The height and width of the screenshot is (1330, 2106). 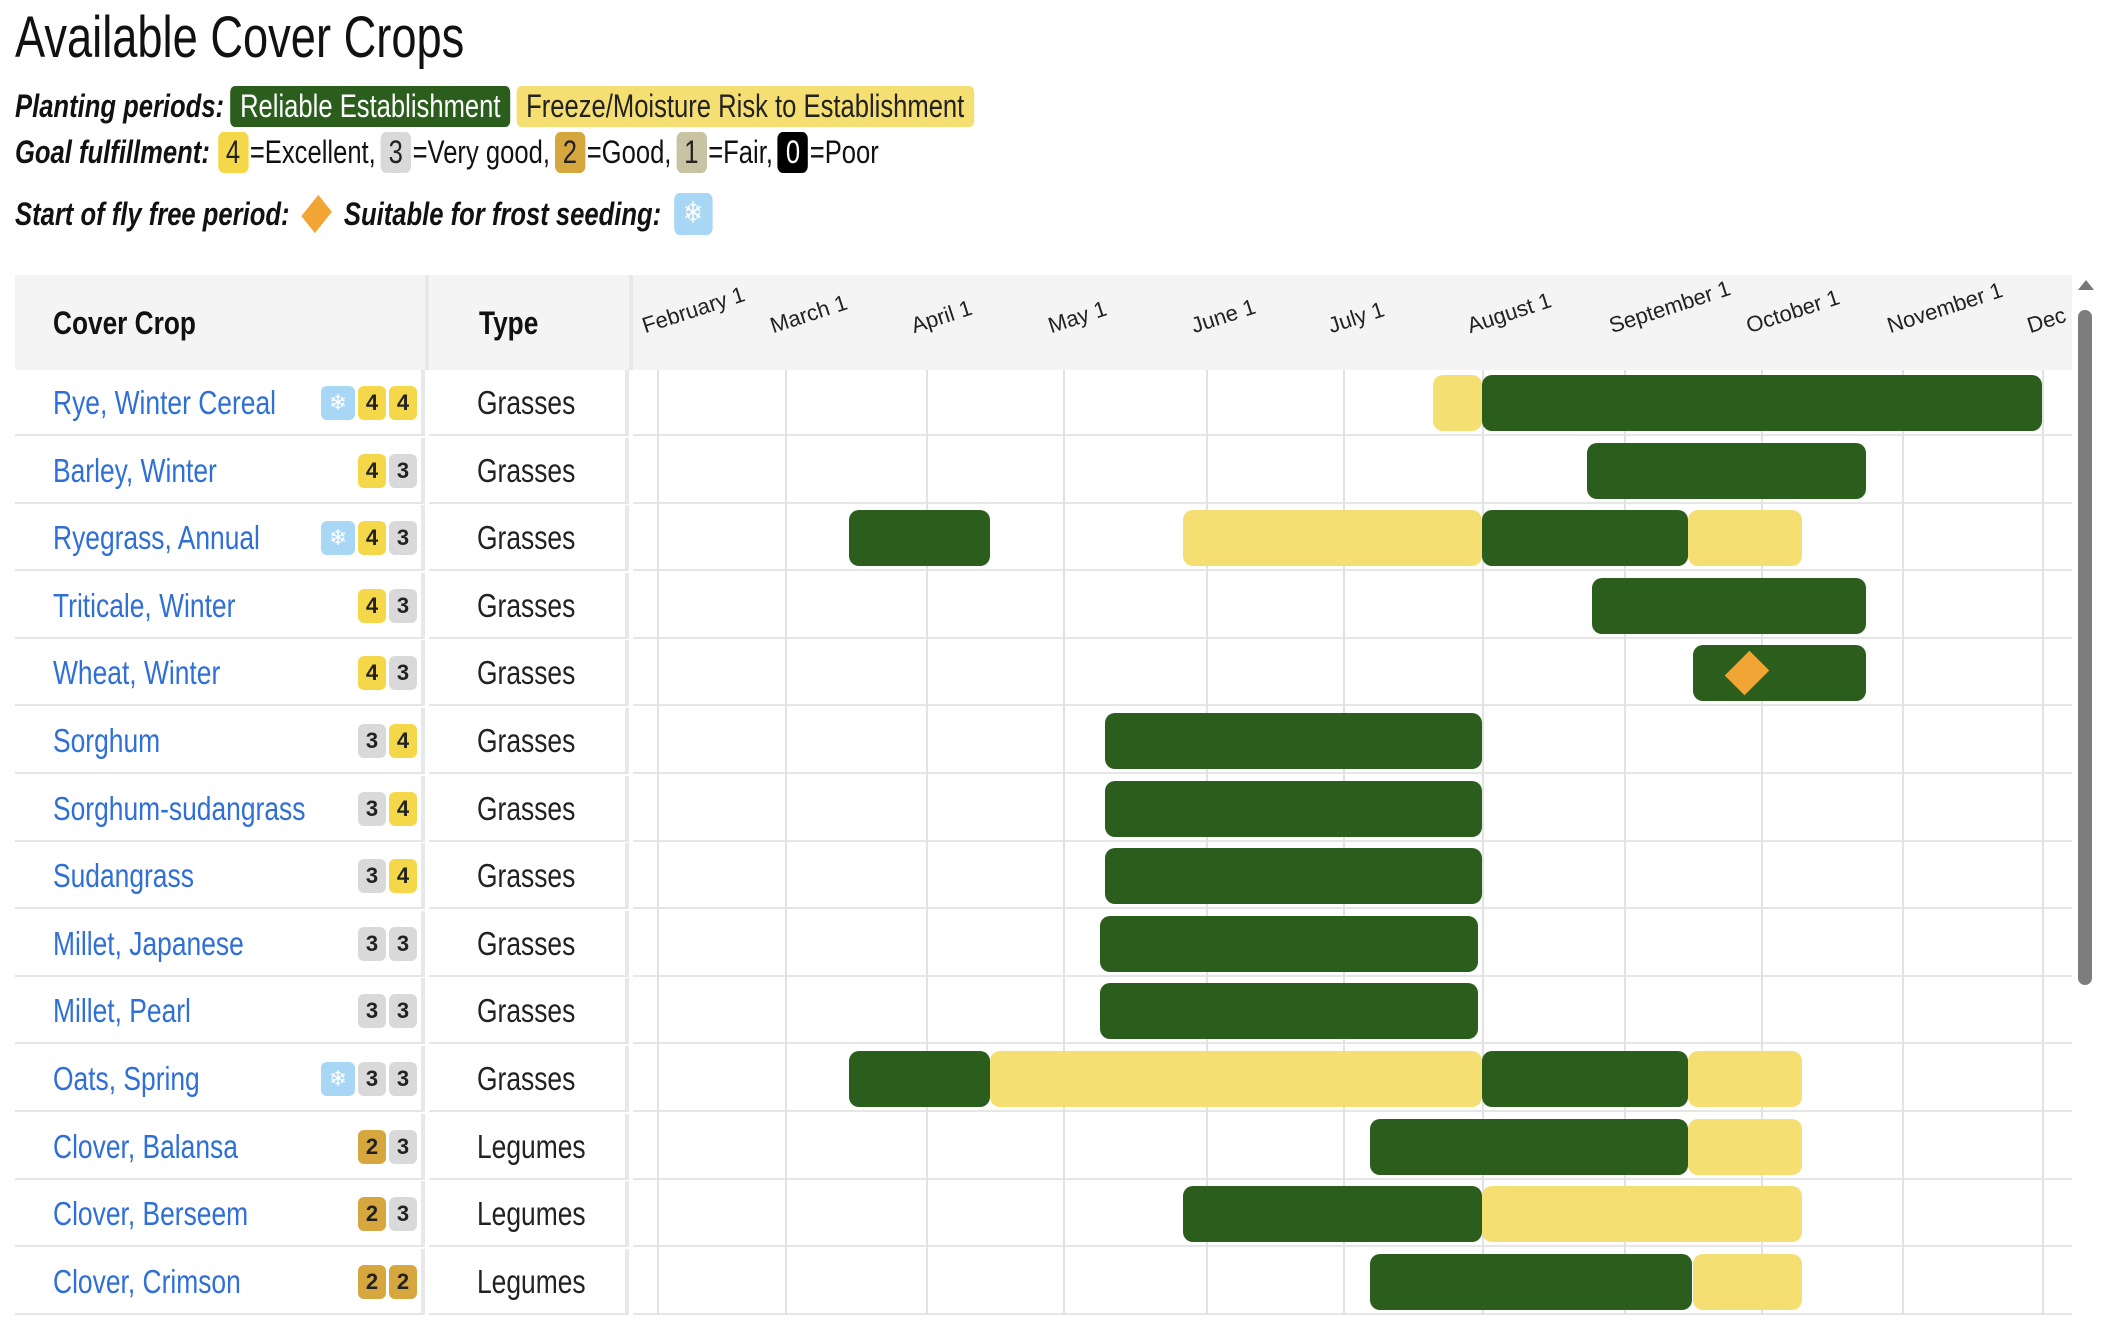 I want to click on fly-free-label: Start of fly free period:, so click(x=152, y=213).